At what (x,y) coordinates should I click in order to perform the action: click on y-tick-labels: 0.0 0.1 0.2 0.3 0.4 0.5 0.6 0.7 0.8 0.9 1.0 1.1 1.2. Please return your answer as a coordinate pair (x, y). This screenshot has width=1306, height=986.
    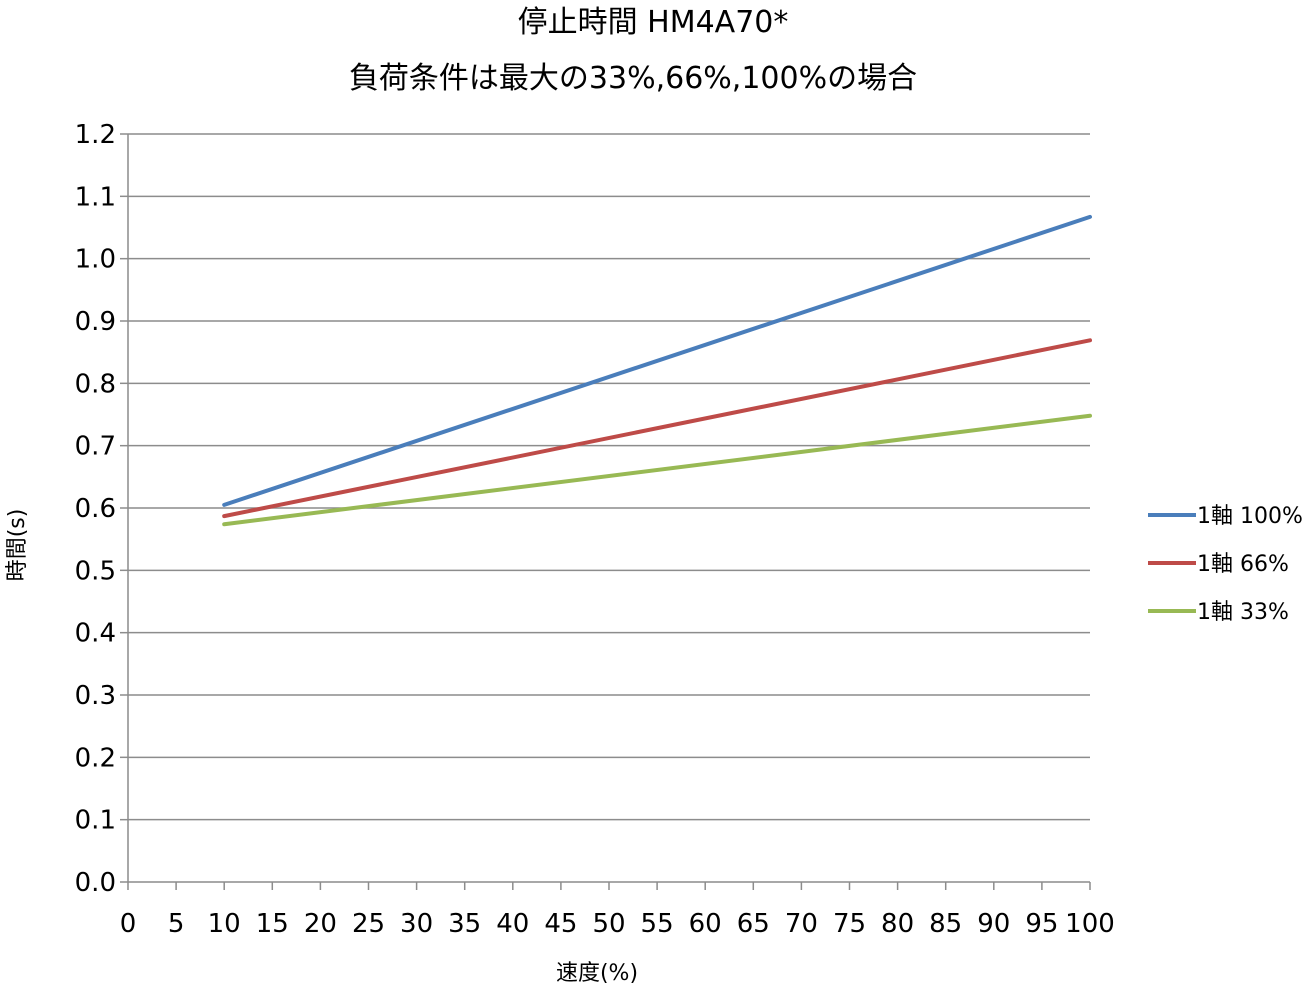
    Looking at the image, I should click on (95, 509).